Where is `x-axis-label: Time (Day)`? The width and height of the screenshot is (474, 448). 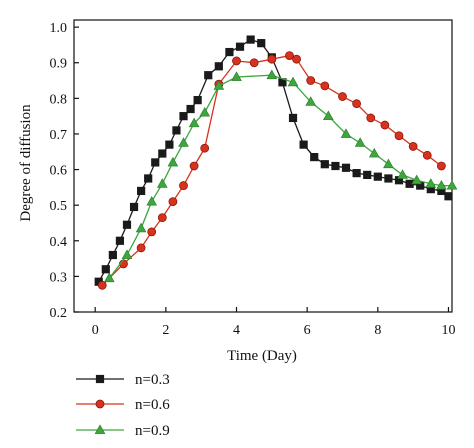
x-axis-label: Time (Day) is located at coordinates (262, 356).